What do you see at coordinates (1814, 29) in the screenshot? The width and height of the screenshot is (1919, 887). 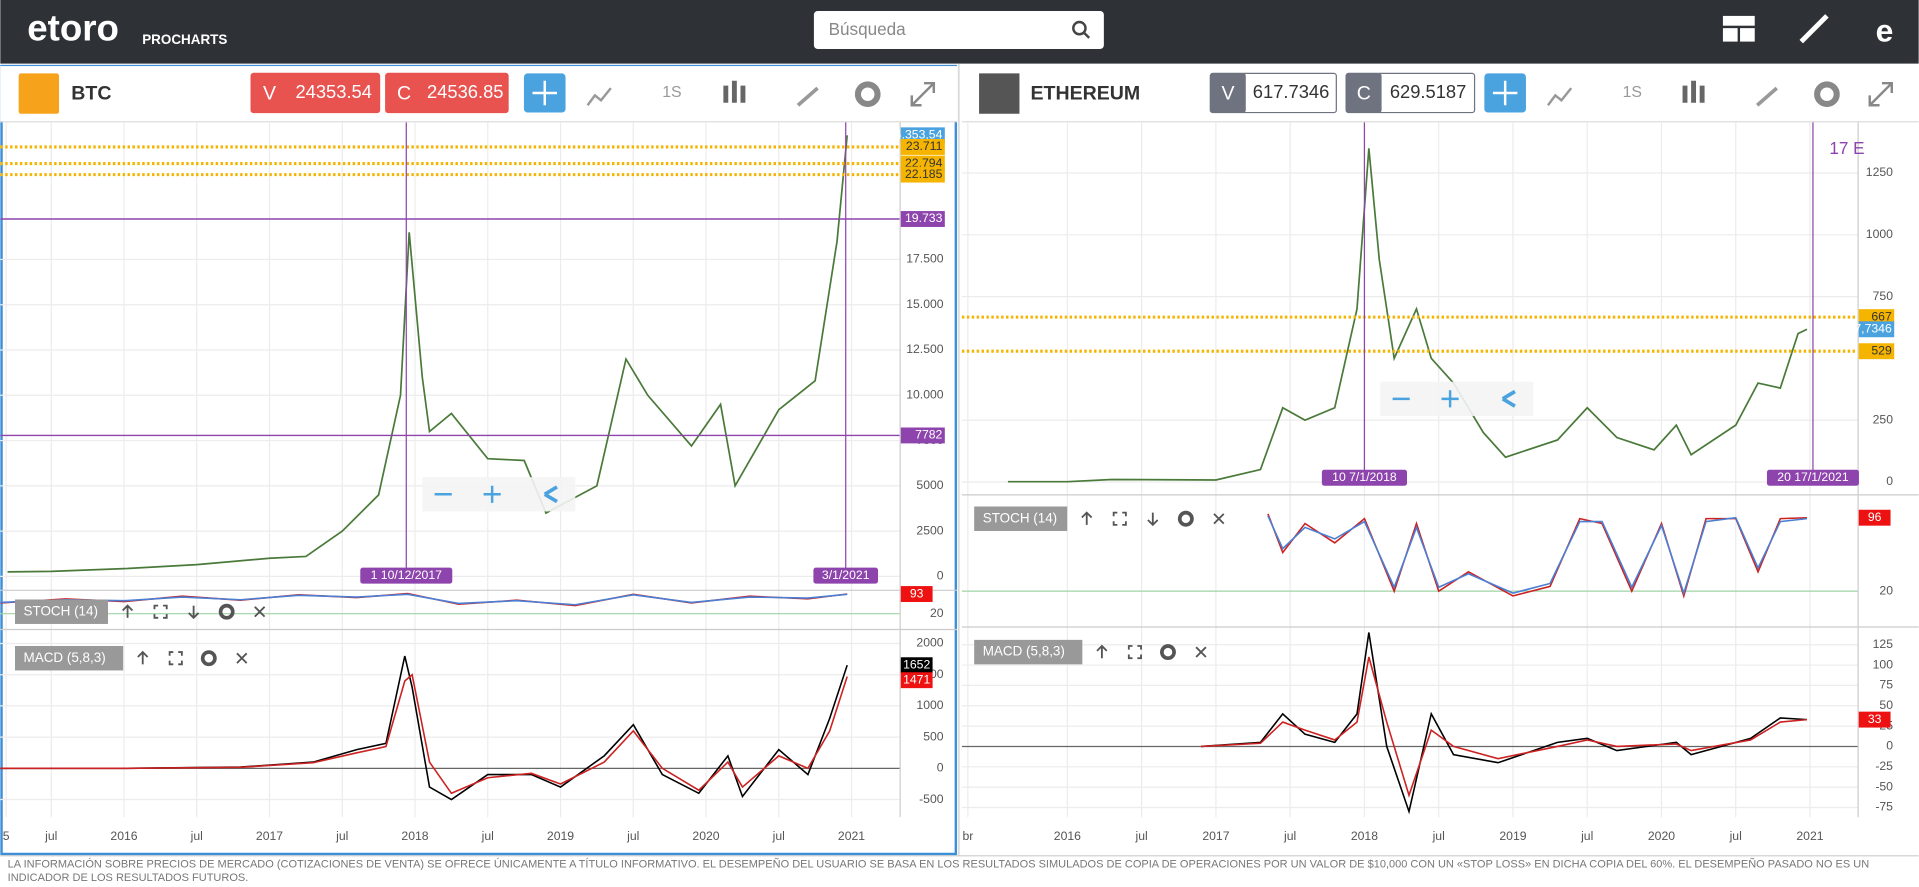 I see `edit-icon` at bounding box center [1814, 29].